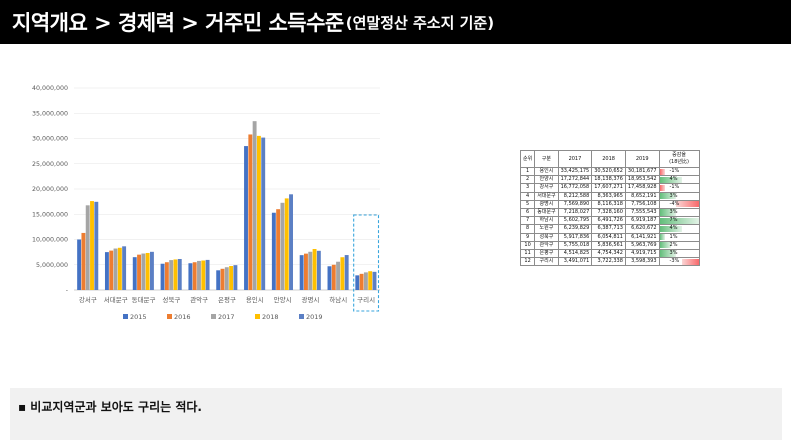 The height and width of the screenshot is (445, 791). Describe the element at coordinates (546, 188) in the screenshot. I see `name-cell: 강서구` at that location.